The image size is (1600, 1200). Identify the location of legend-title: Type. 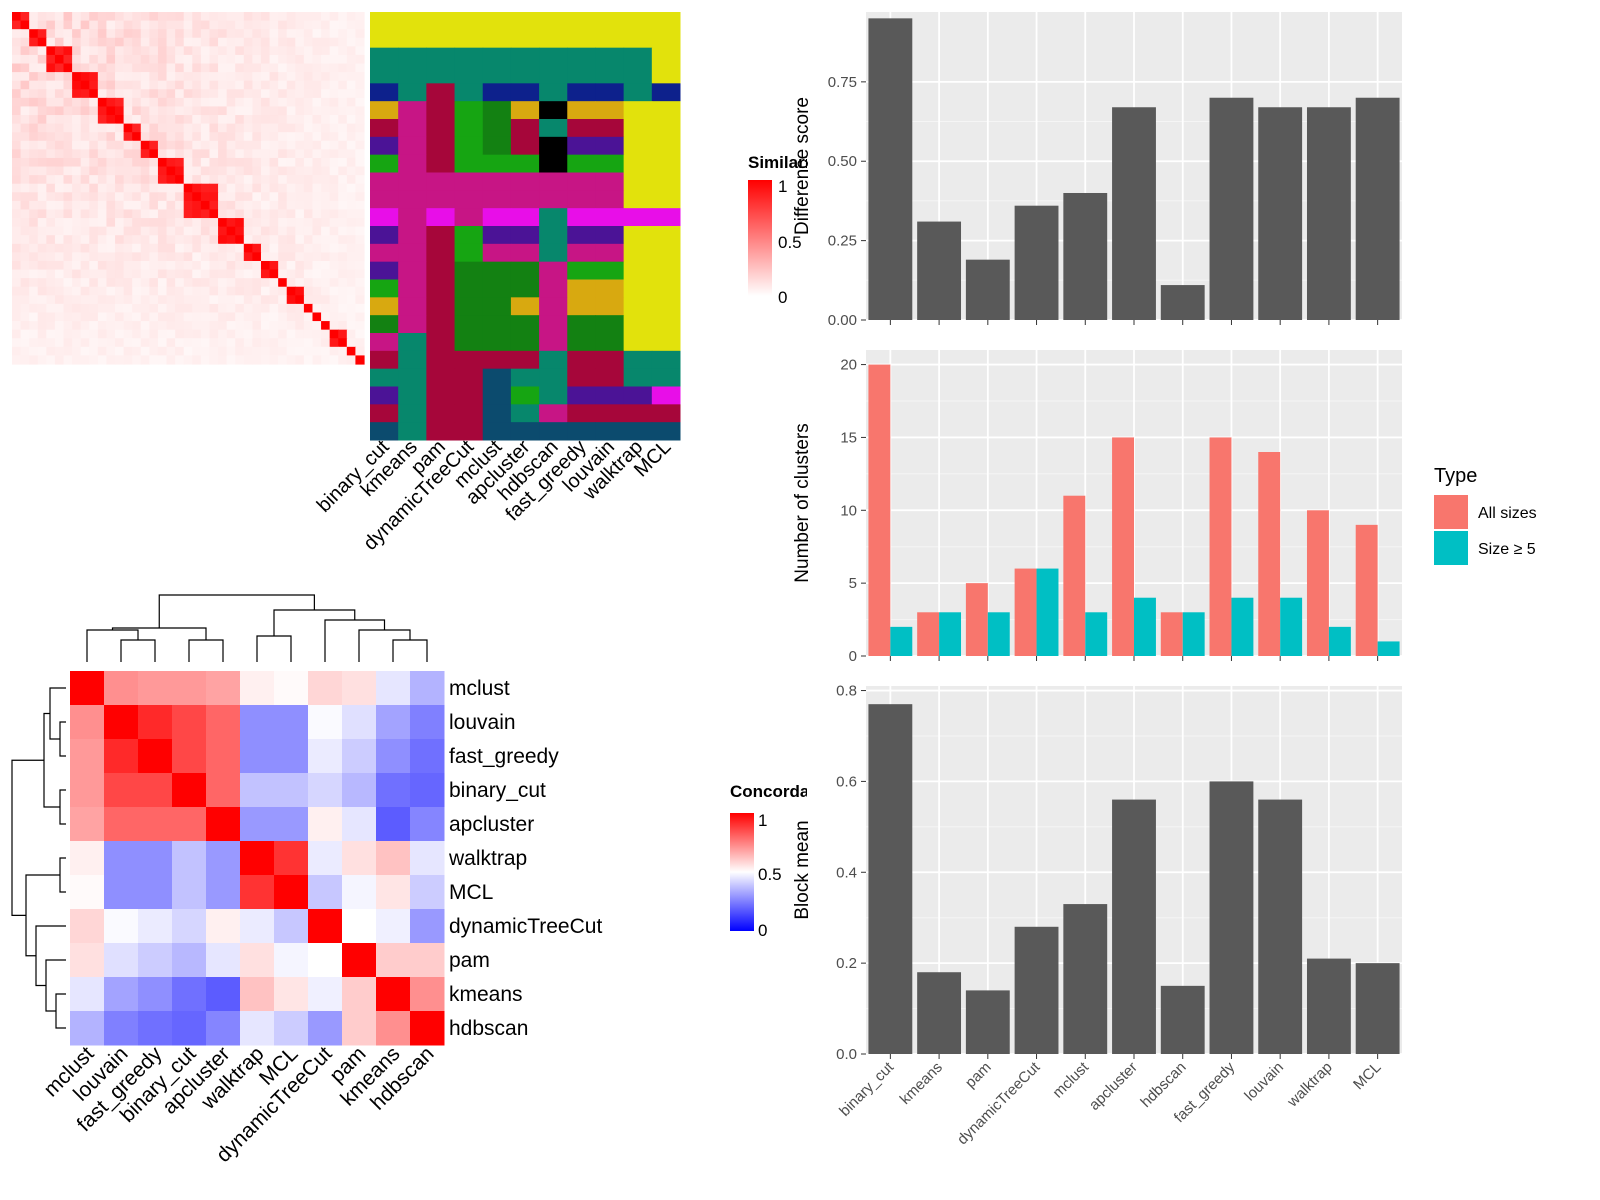
(1455, 476).